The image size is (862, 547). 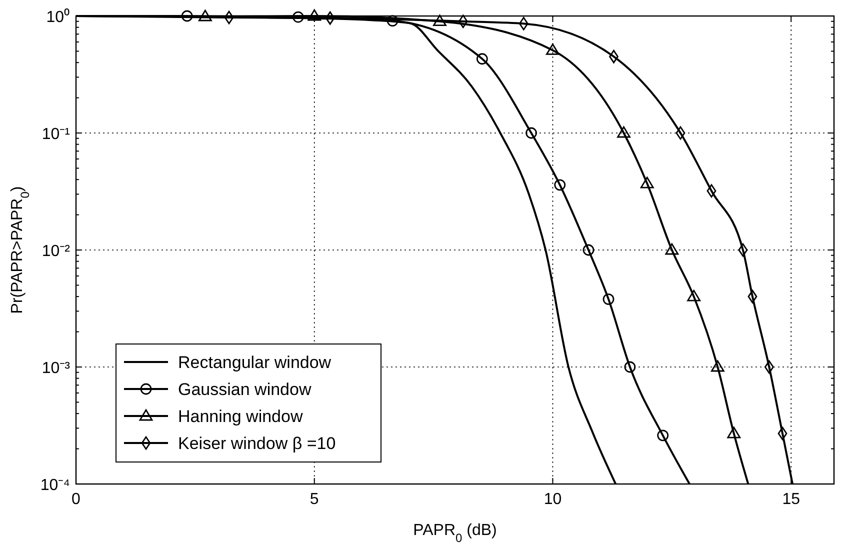 I want to click on y-tick-label: 10⁻², so click(x=56, y=251).